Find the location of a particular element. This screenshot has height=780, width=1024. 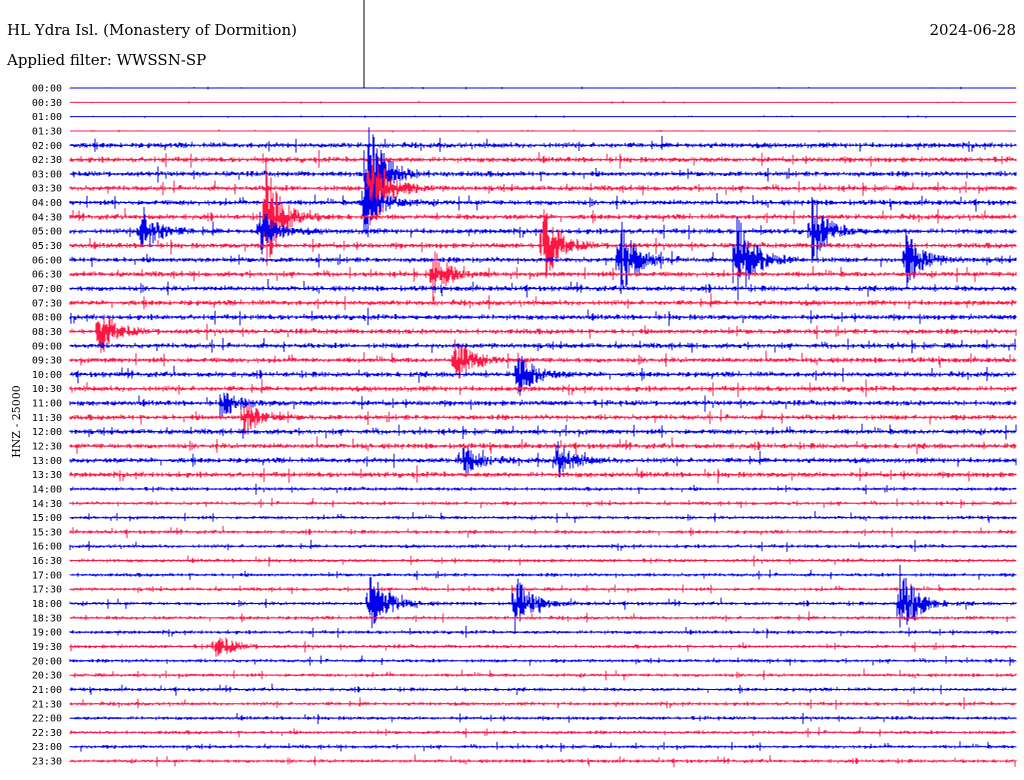

time-label: 05:30 is located at coordinates (47, 246).